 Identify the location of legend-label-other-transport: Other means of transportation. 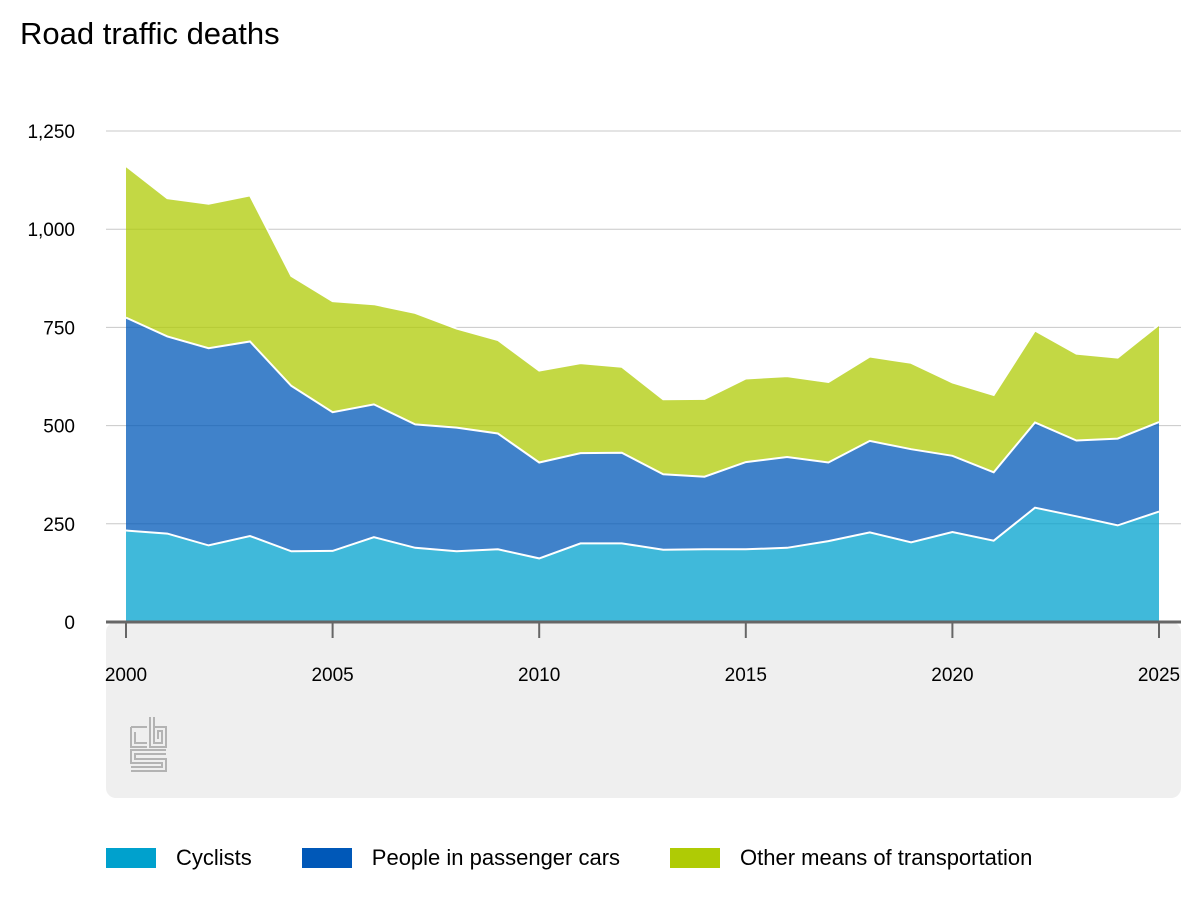
(886, 857).